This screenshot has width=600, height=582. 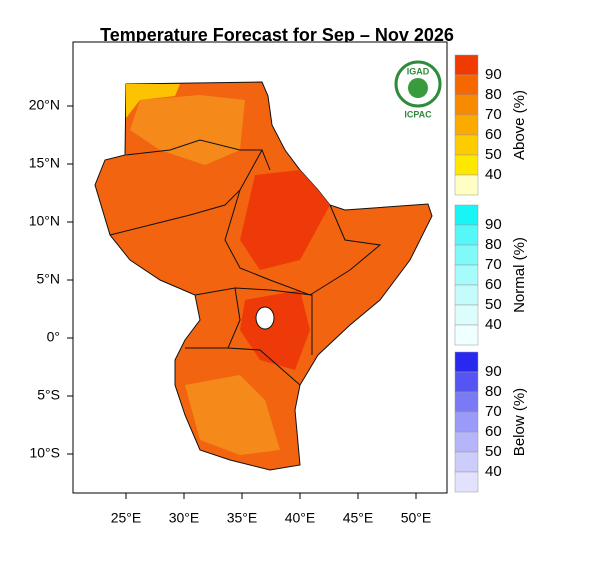 What do you see at coordinates (49, 279) in the screenshot?
I see `y-tick-label: 5°N` at bounding box center [49, 279].